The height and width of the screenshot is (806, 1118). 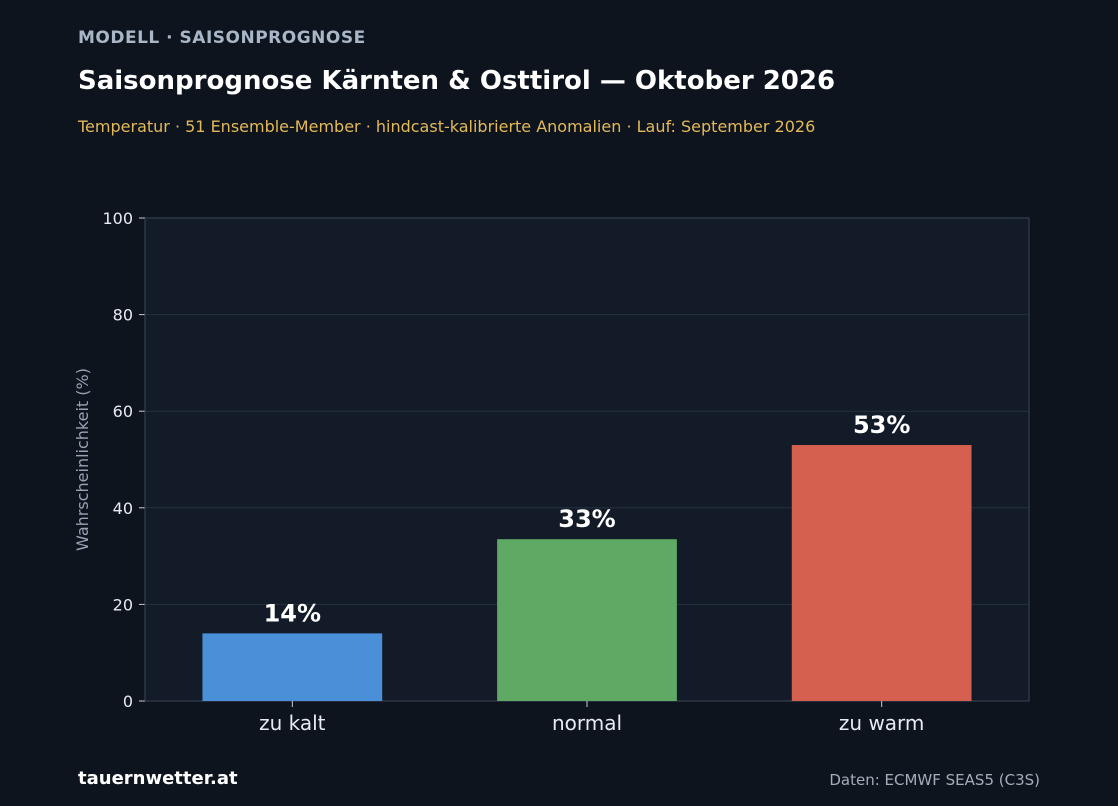 What do you see at coordinates (882, 723) in the screenshot?
I see `x-tick-label: zu warm` at bounding box center [882, 723].